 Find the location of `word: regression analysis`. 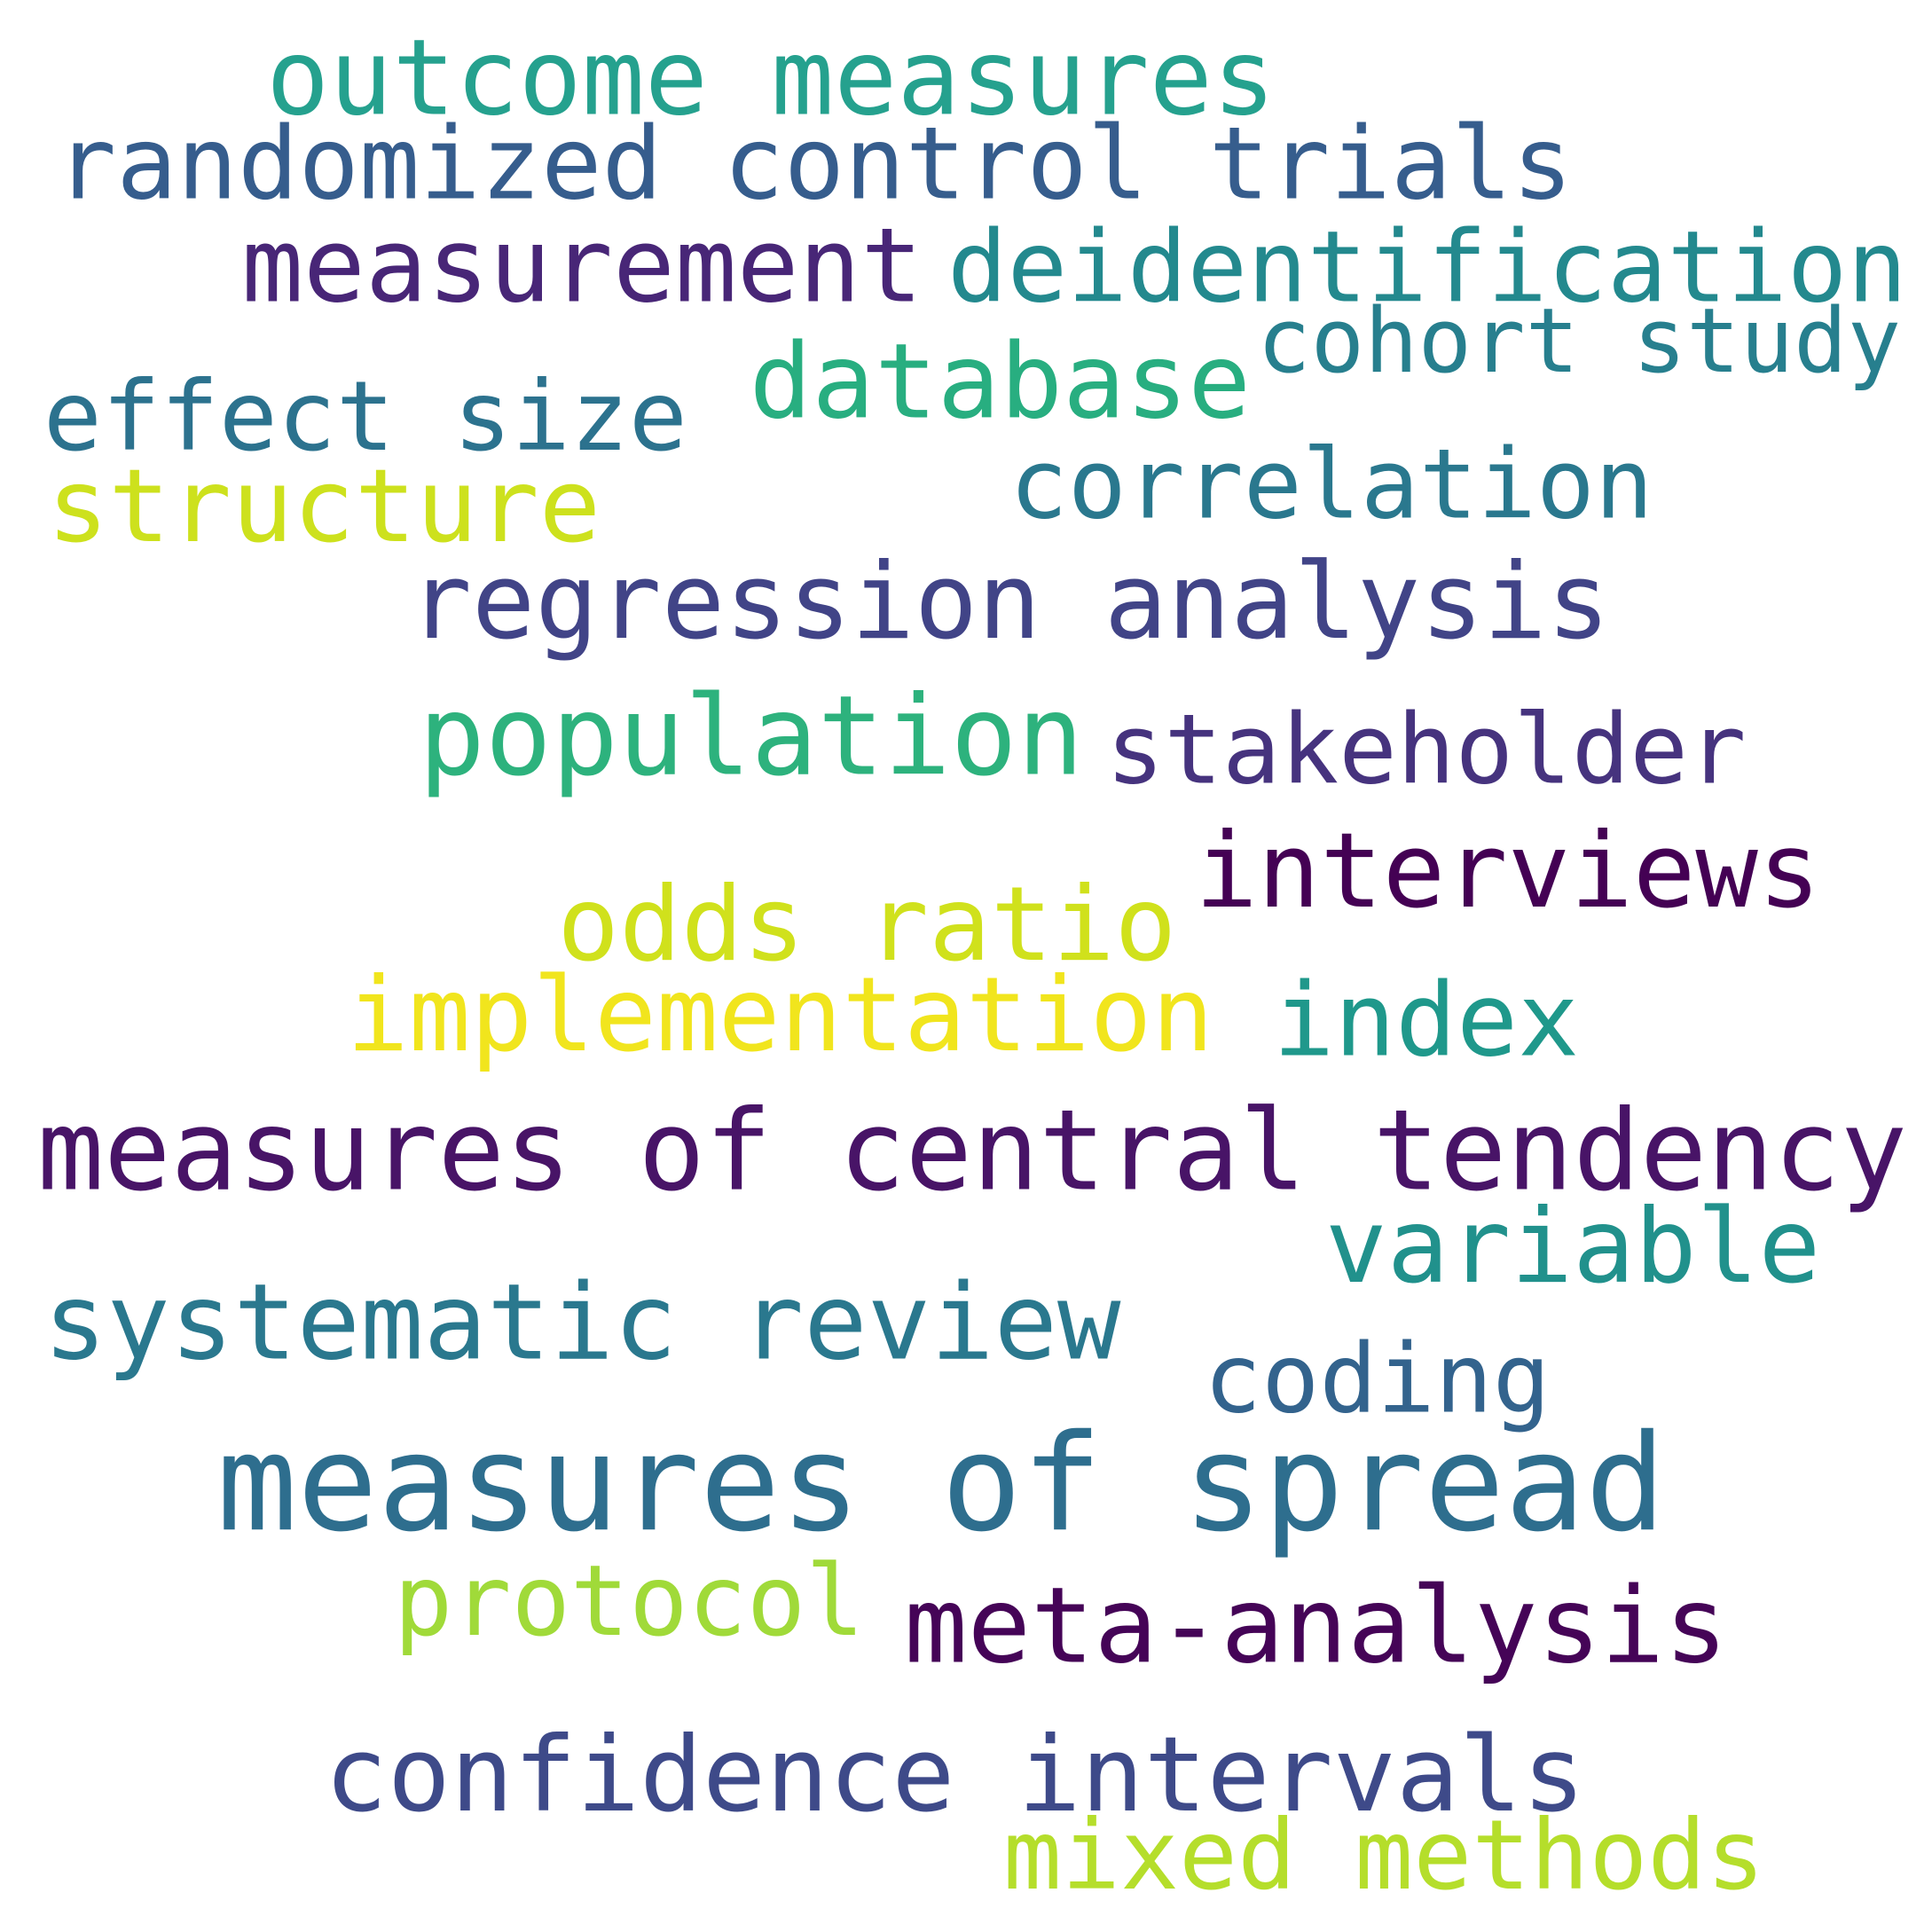

word: regression analysis is located at coordinates (1009, 601).